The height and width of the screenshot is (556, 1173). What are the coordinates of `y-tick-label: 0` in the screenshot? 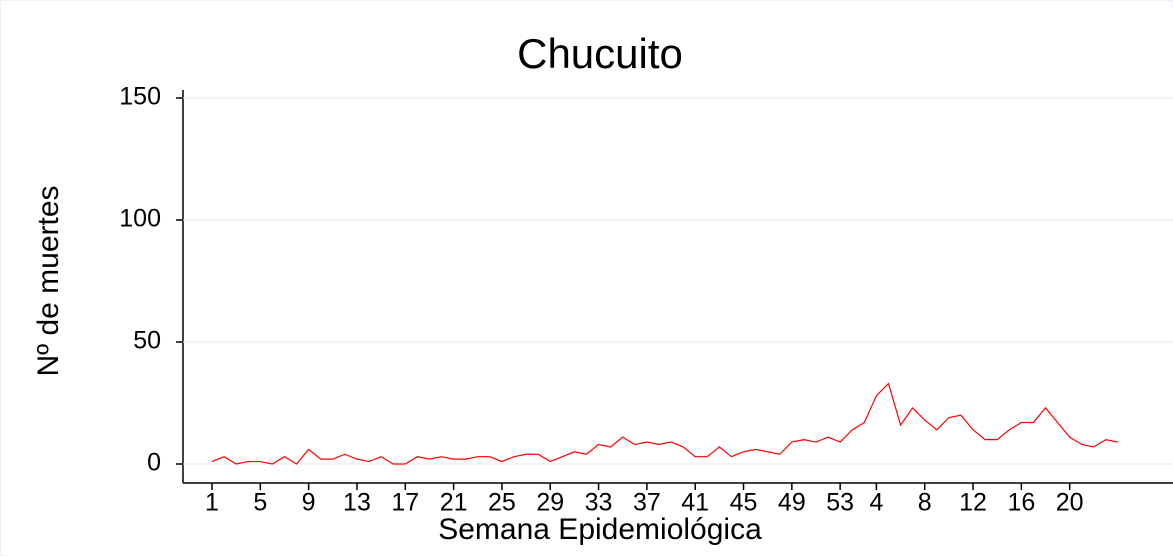 It's located at (154, 463).